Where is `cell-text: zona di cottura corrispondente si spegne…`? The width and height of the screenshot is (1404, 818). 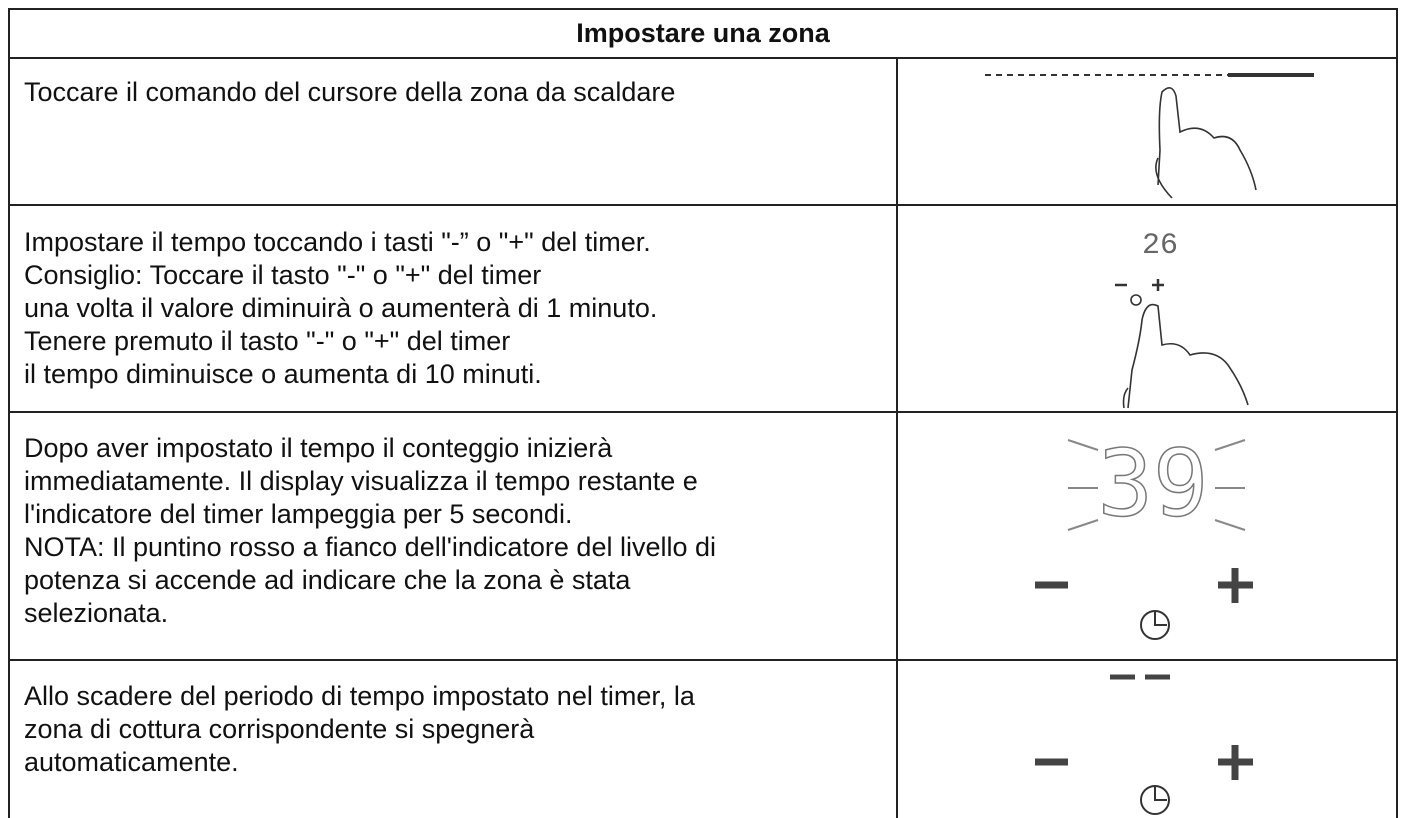 cell-text: zona di cottura corrispondente si spegne… is located at coordinates (279, 729).